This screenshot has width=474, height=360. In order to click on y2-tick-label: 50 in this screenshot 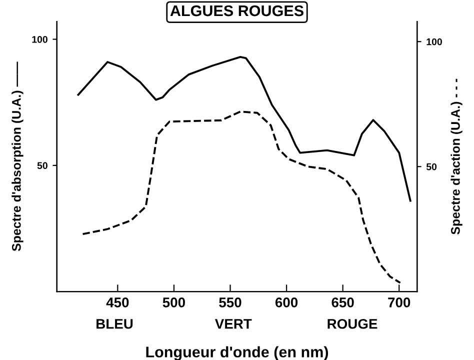, I will do `click(431, 166)`.